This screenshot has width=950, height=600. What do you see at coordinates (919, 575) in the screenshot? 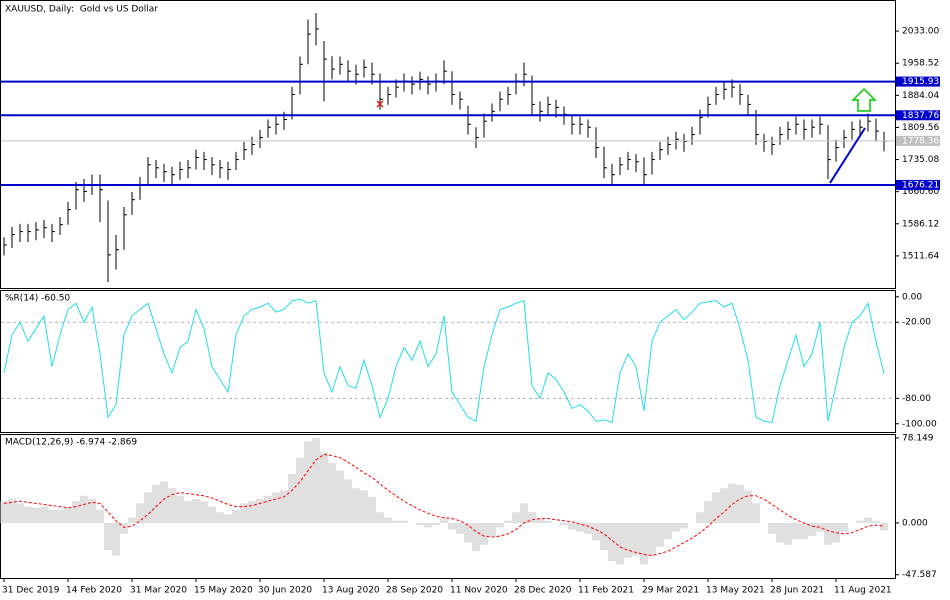
I see `y-tick-label: -47.587` at bounding box center [919, 575].